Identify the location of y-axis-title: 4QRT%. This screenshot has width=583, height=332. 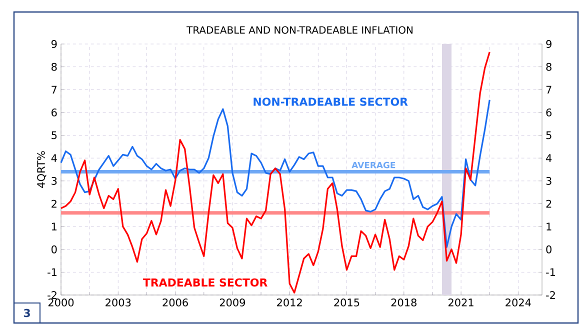
(41, 169).